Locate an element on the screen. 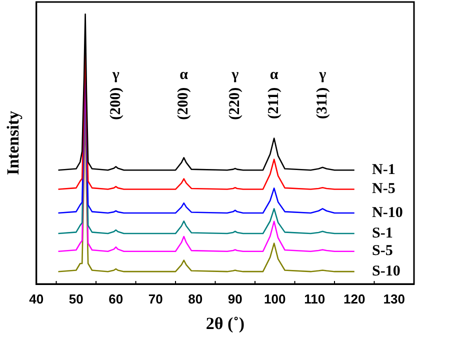  series-label: N-5 is located at coordinates (384, 189).